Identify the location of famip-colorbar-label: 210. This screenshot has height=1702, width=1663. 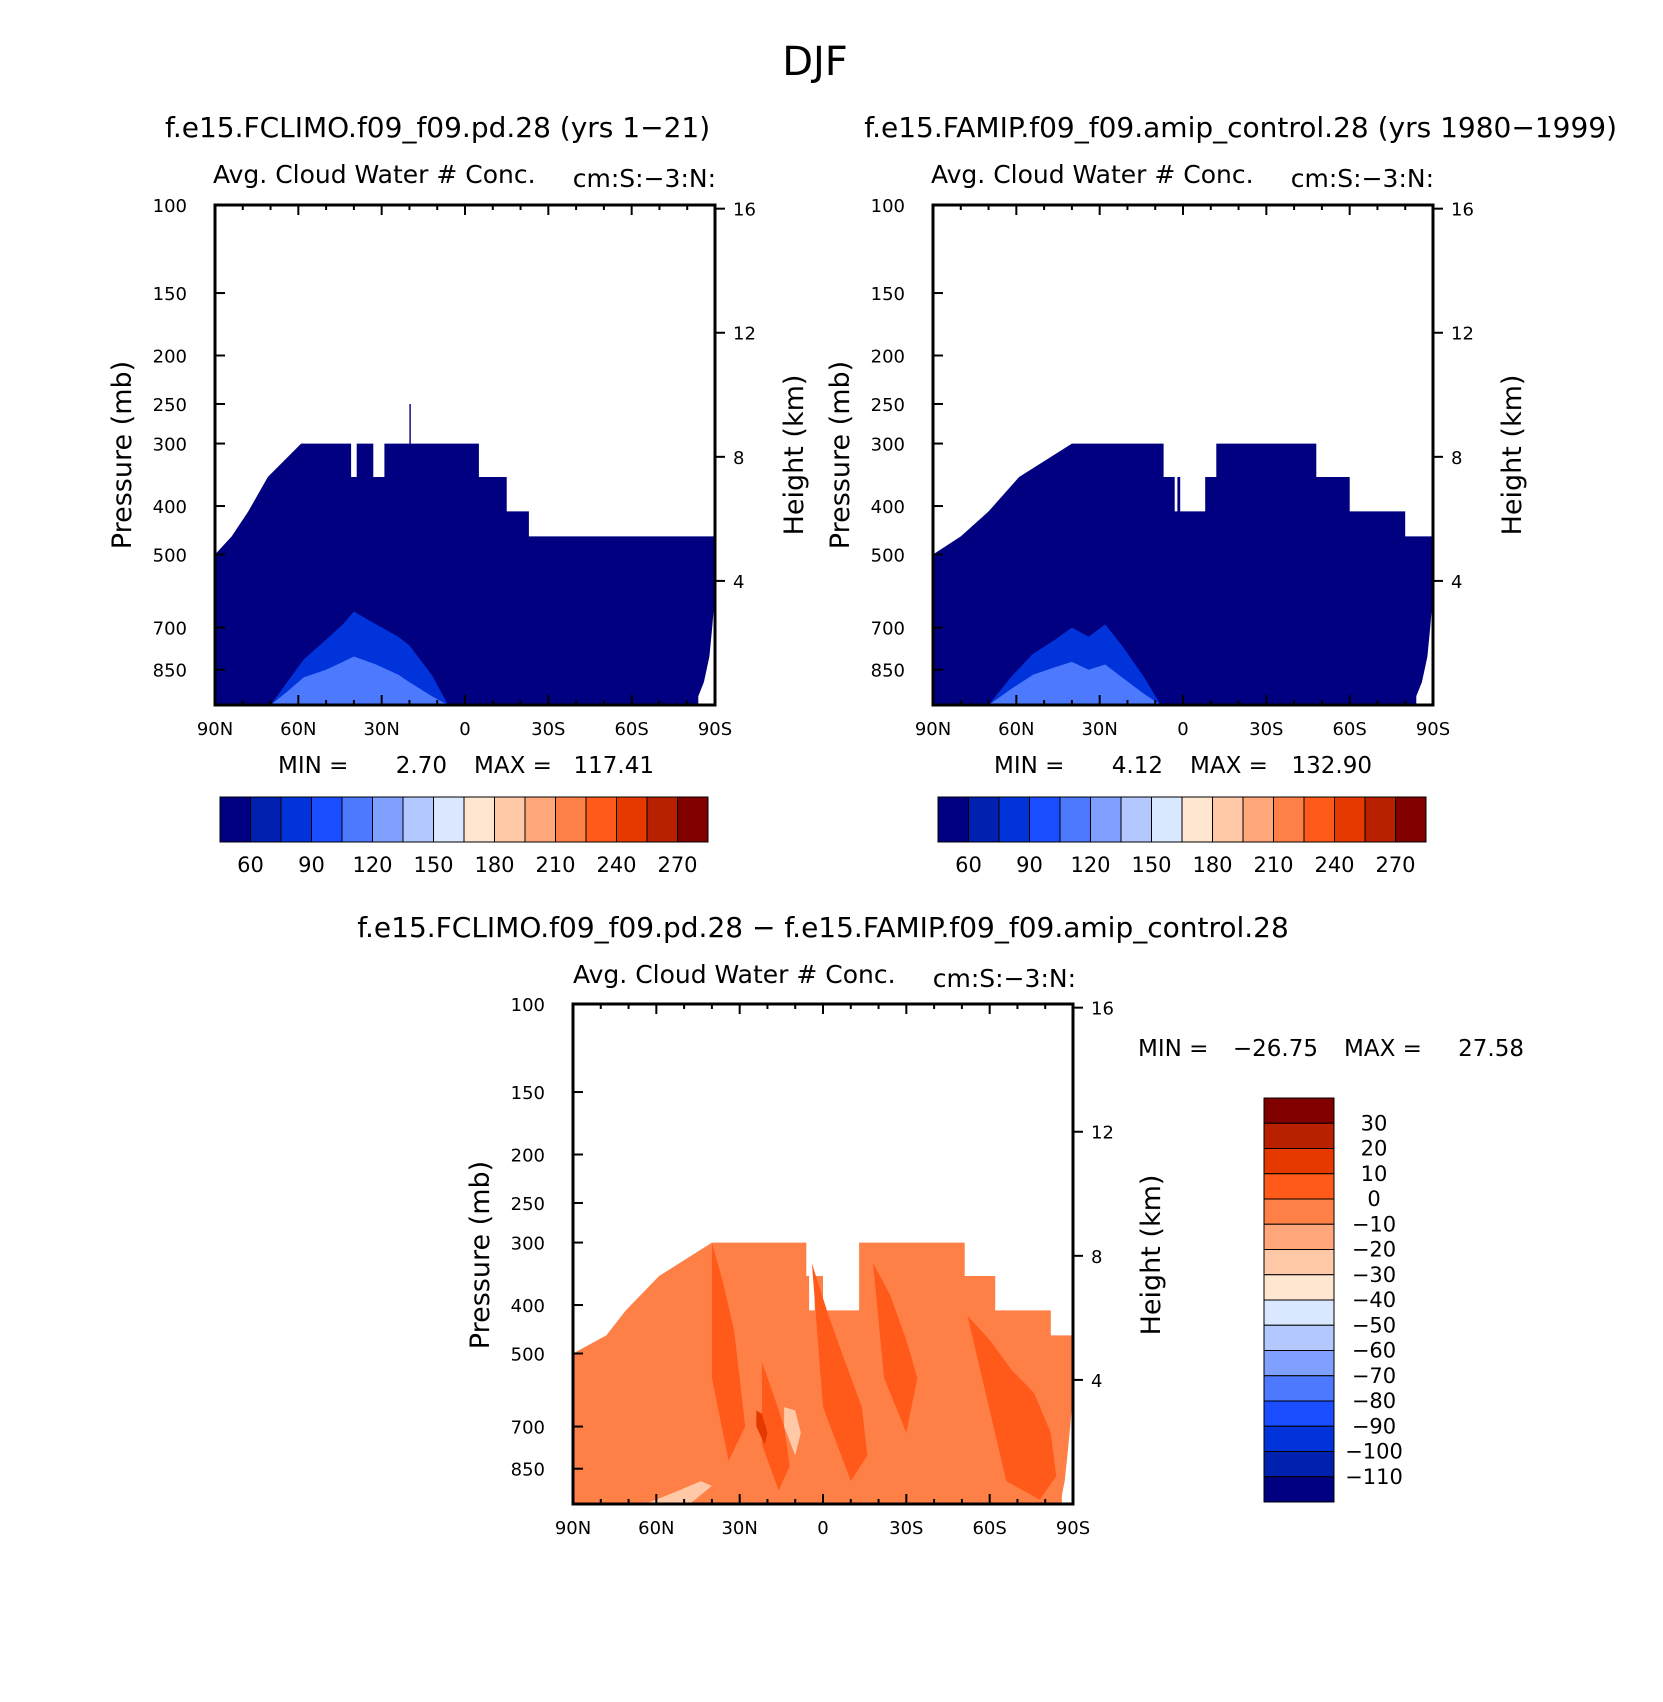
(1273, 865).